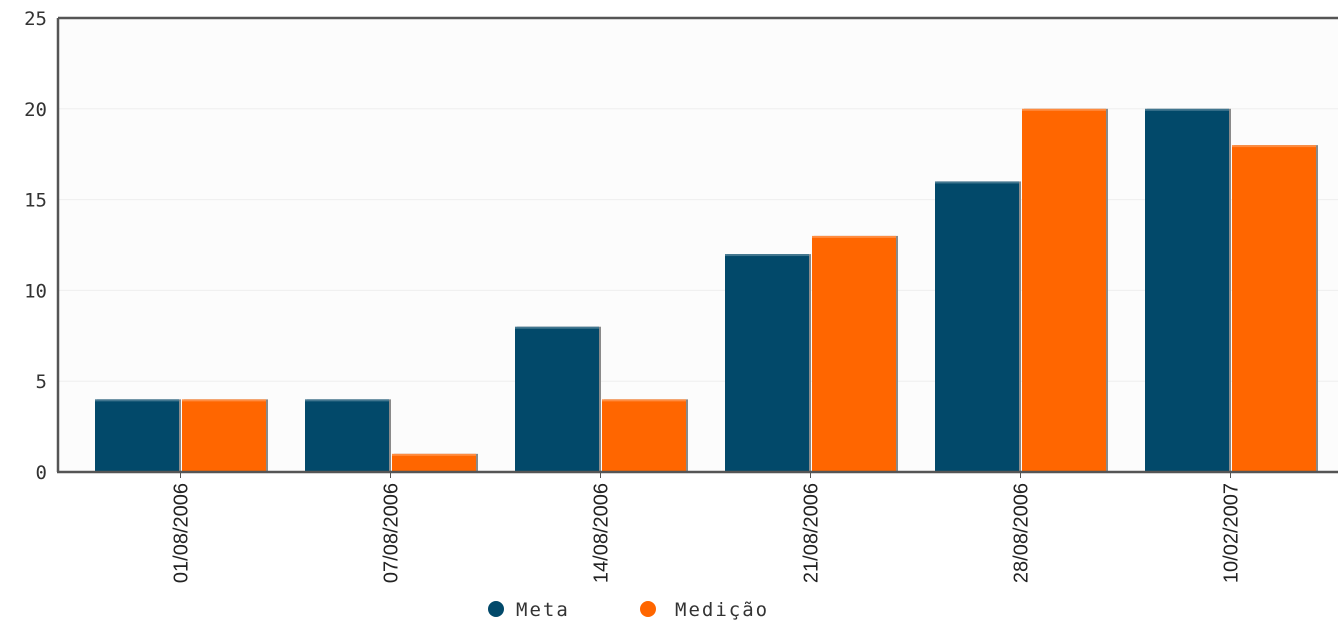 The width and height of the screenshot is (1338, 625). Describe the element at coordinates (543, 610) in the screenshot. I see `legend-label-meta: Meta` at that location.